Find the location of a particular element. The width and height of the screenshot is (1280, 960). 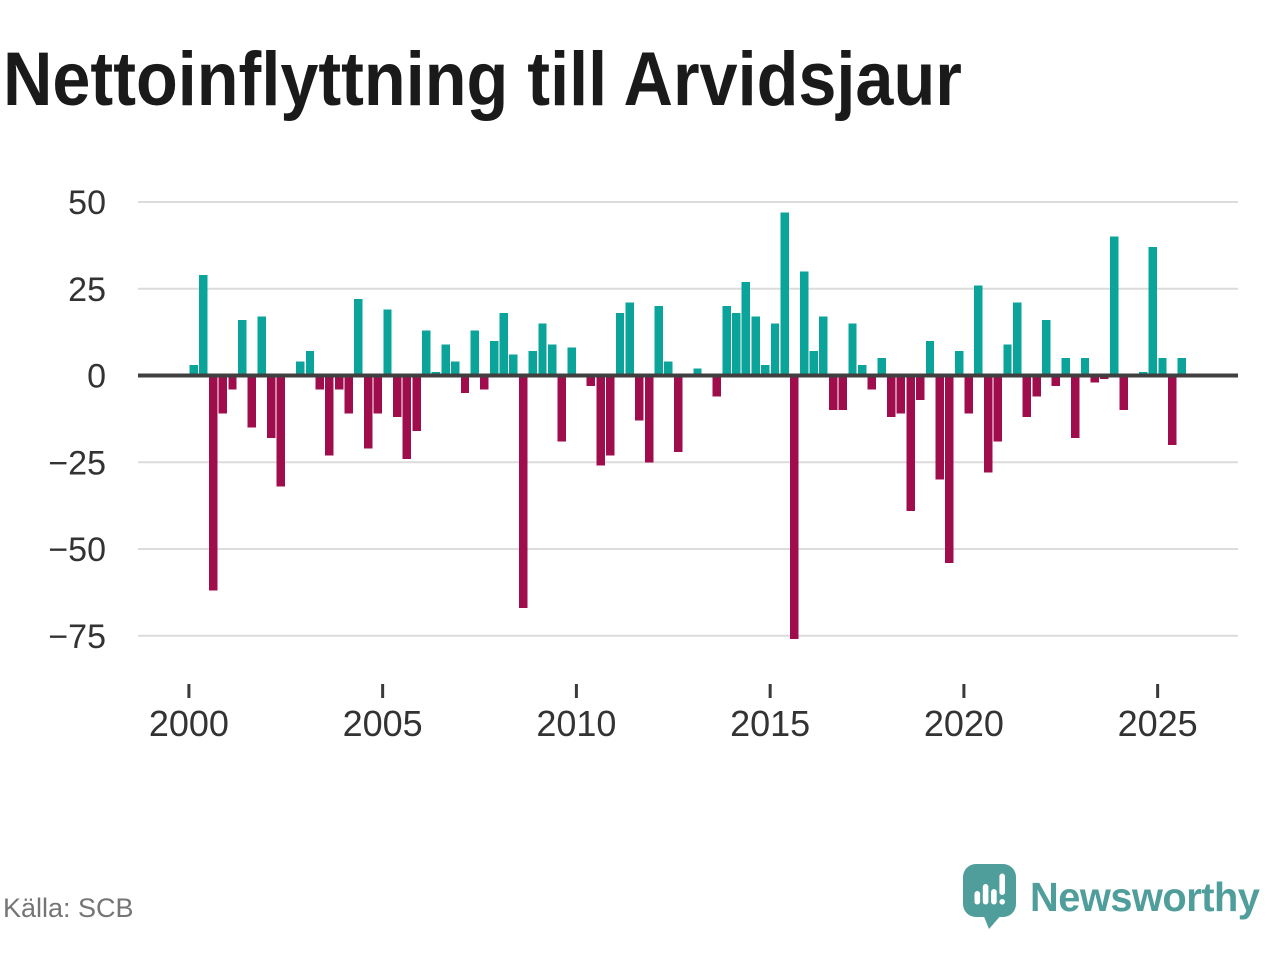

y-axis-tick-label: −75 is located at coordinates (77, 637).